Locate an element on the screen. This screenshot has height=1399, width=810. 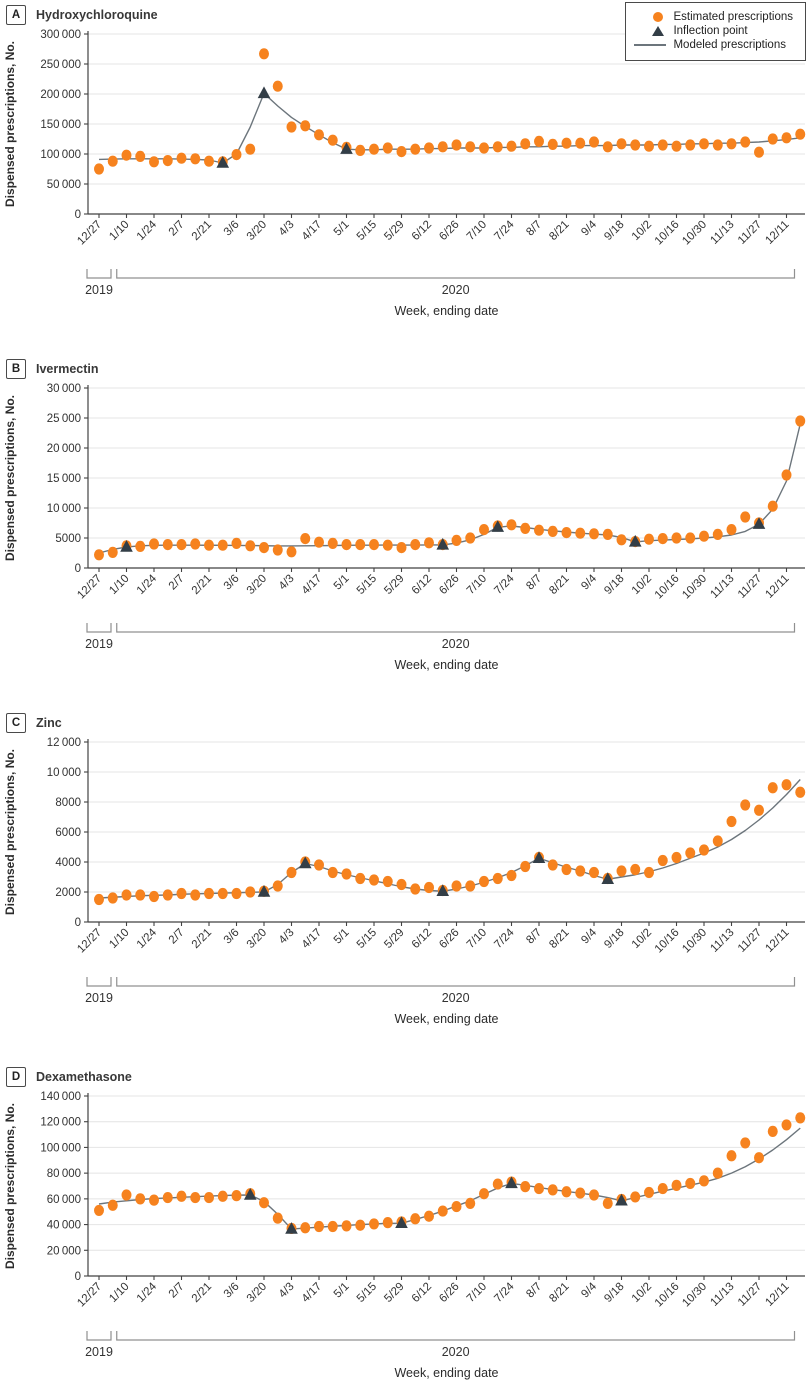
svg-text: 12/11 is located at coordinates (777, 233).